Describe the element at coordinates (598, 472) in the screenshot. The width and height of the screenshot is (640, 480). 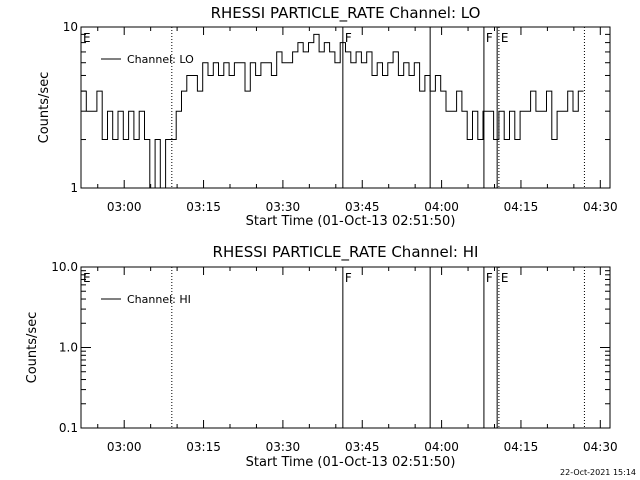
I see `date-stamp: 22-Oct-2021 15:14` at that location.